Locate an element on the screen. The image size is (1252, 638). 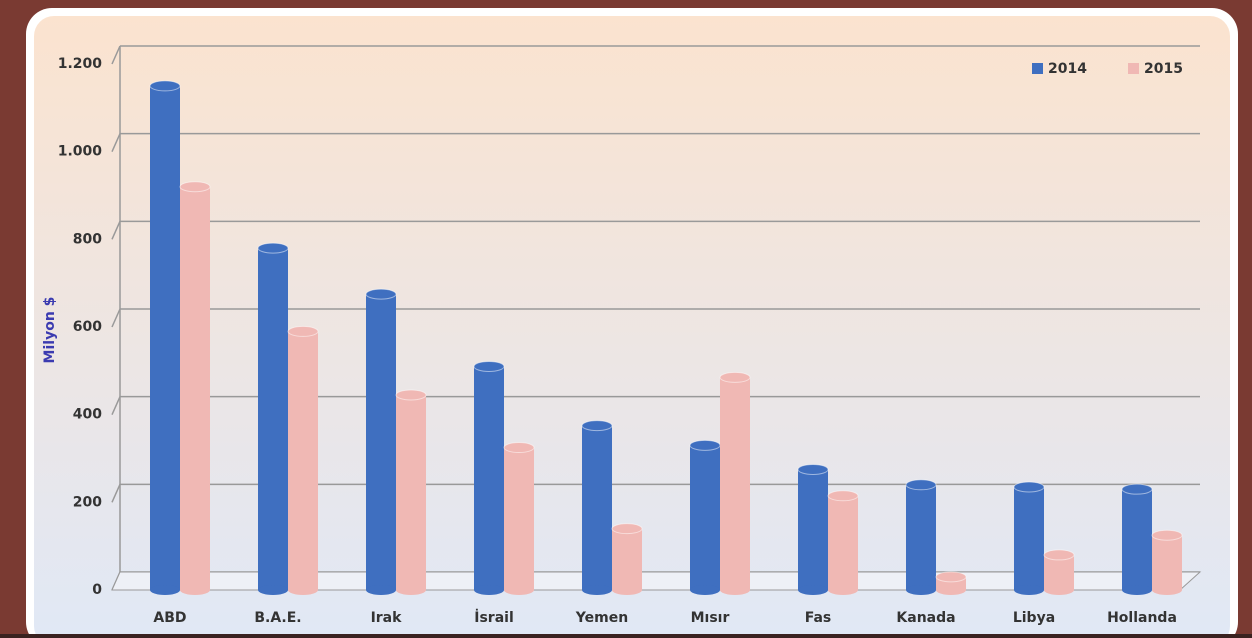
y-tick-label: 1.200 is located at coordinates (80, 64).